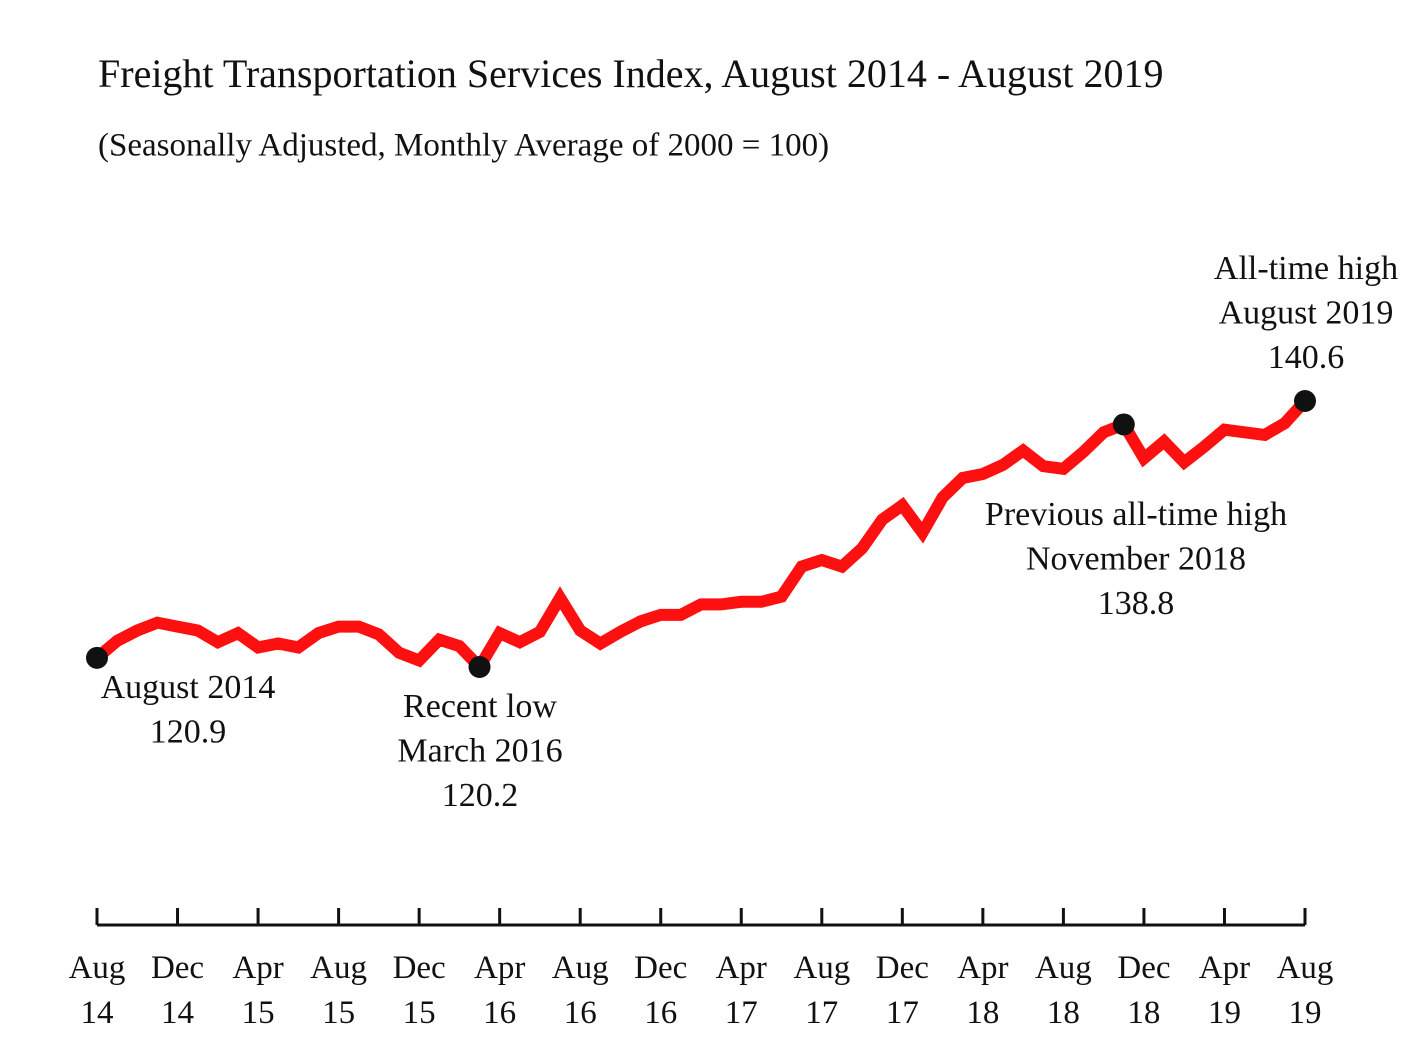 The image size is (1409, 1048). I want to click on x-tick-label: Dec 14, so click(177, 990).